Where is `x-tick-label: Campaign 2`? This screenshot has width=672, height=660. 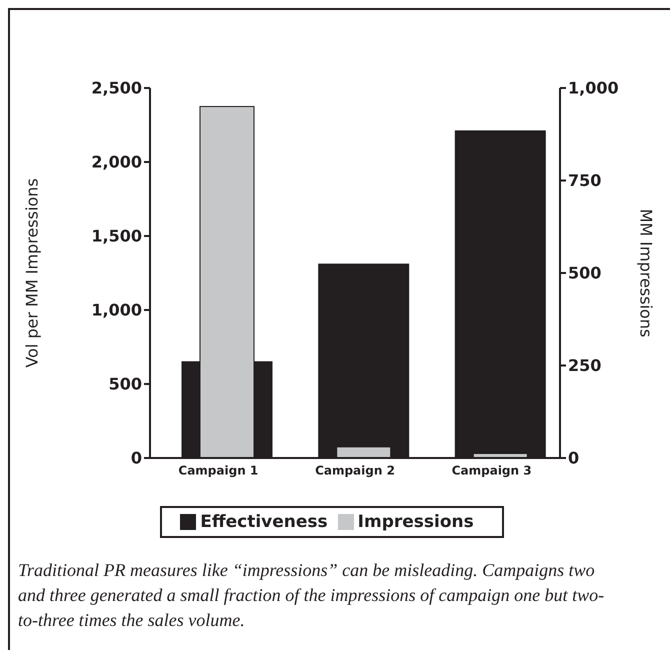
x-tick-label: Campaign 2 is located at coordinates (355, 471).